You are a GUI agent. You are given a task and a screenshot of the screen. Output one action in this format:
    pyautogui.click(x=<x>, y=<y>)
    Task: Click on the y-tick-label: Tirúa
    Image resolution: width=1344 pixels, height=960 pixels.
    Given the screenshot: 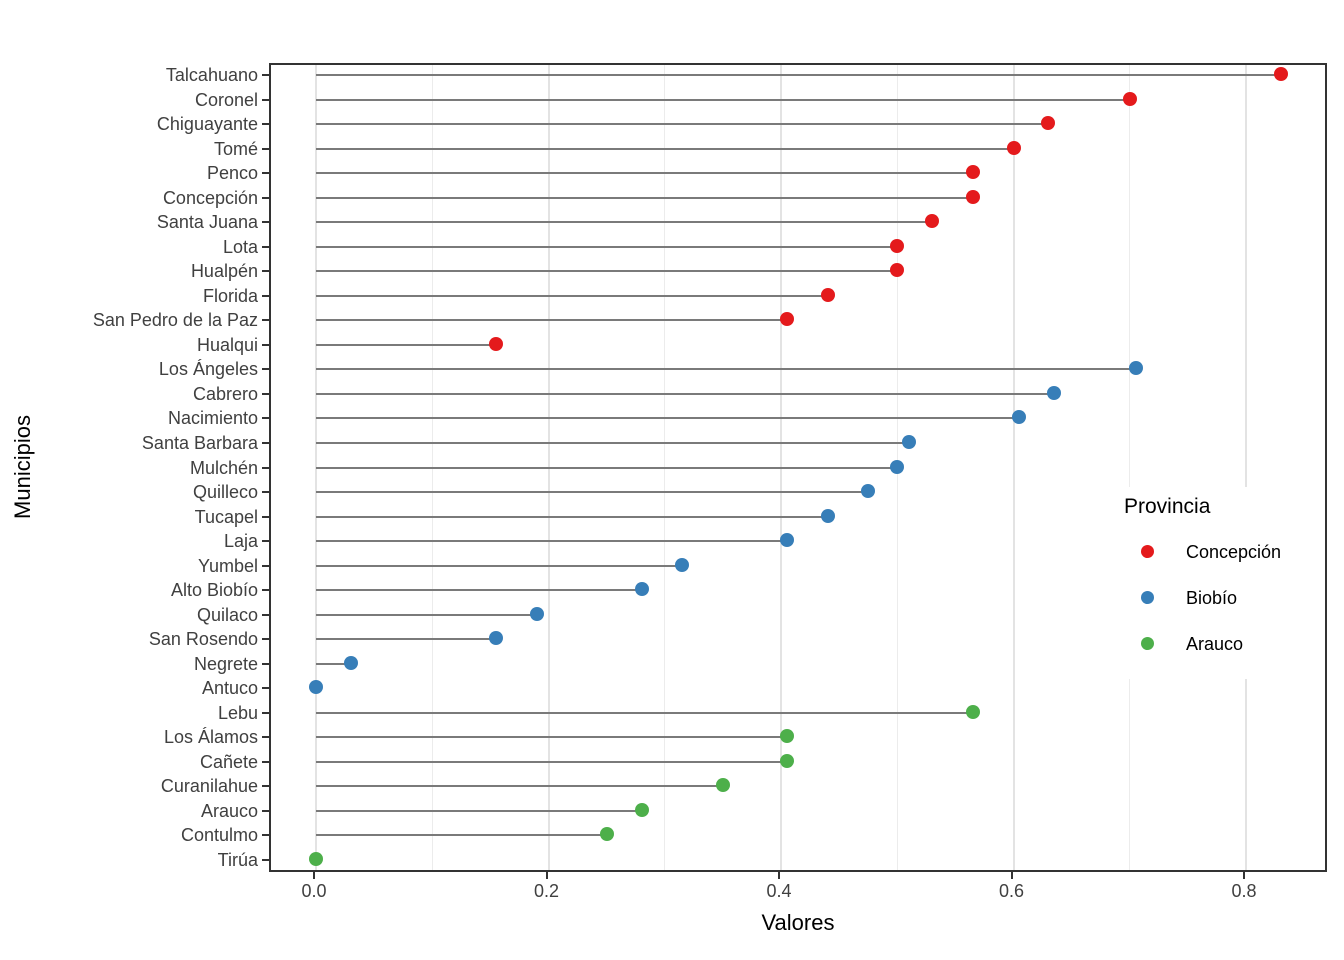 What is the action you would take?
    pyautogui.click(x=237, y=859)
    